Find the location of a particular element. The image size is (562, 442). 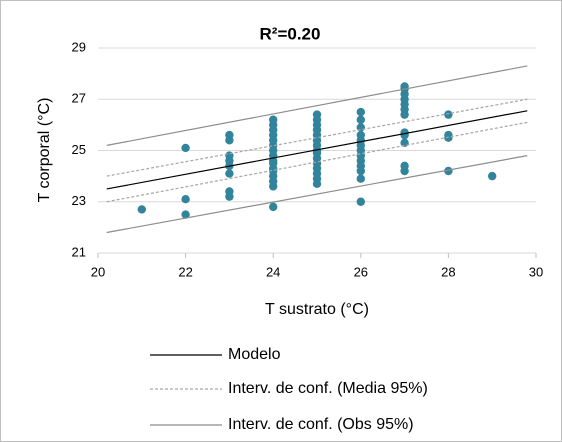

y-tick-label: 21 is located at coordinates (79, 251).